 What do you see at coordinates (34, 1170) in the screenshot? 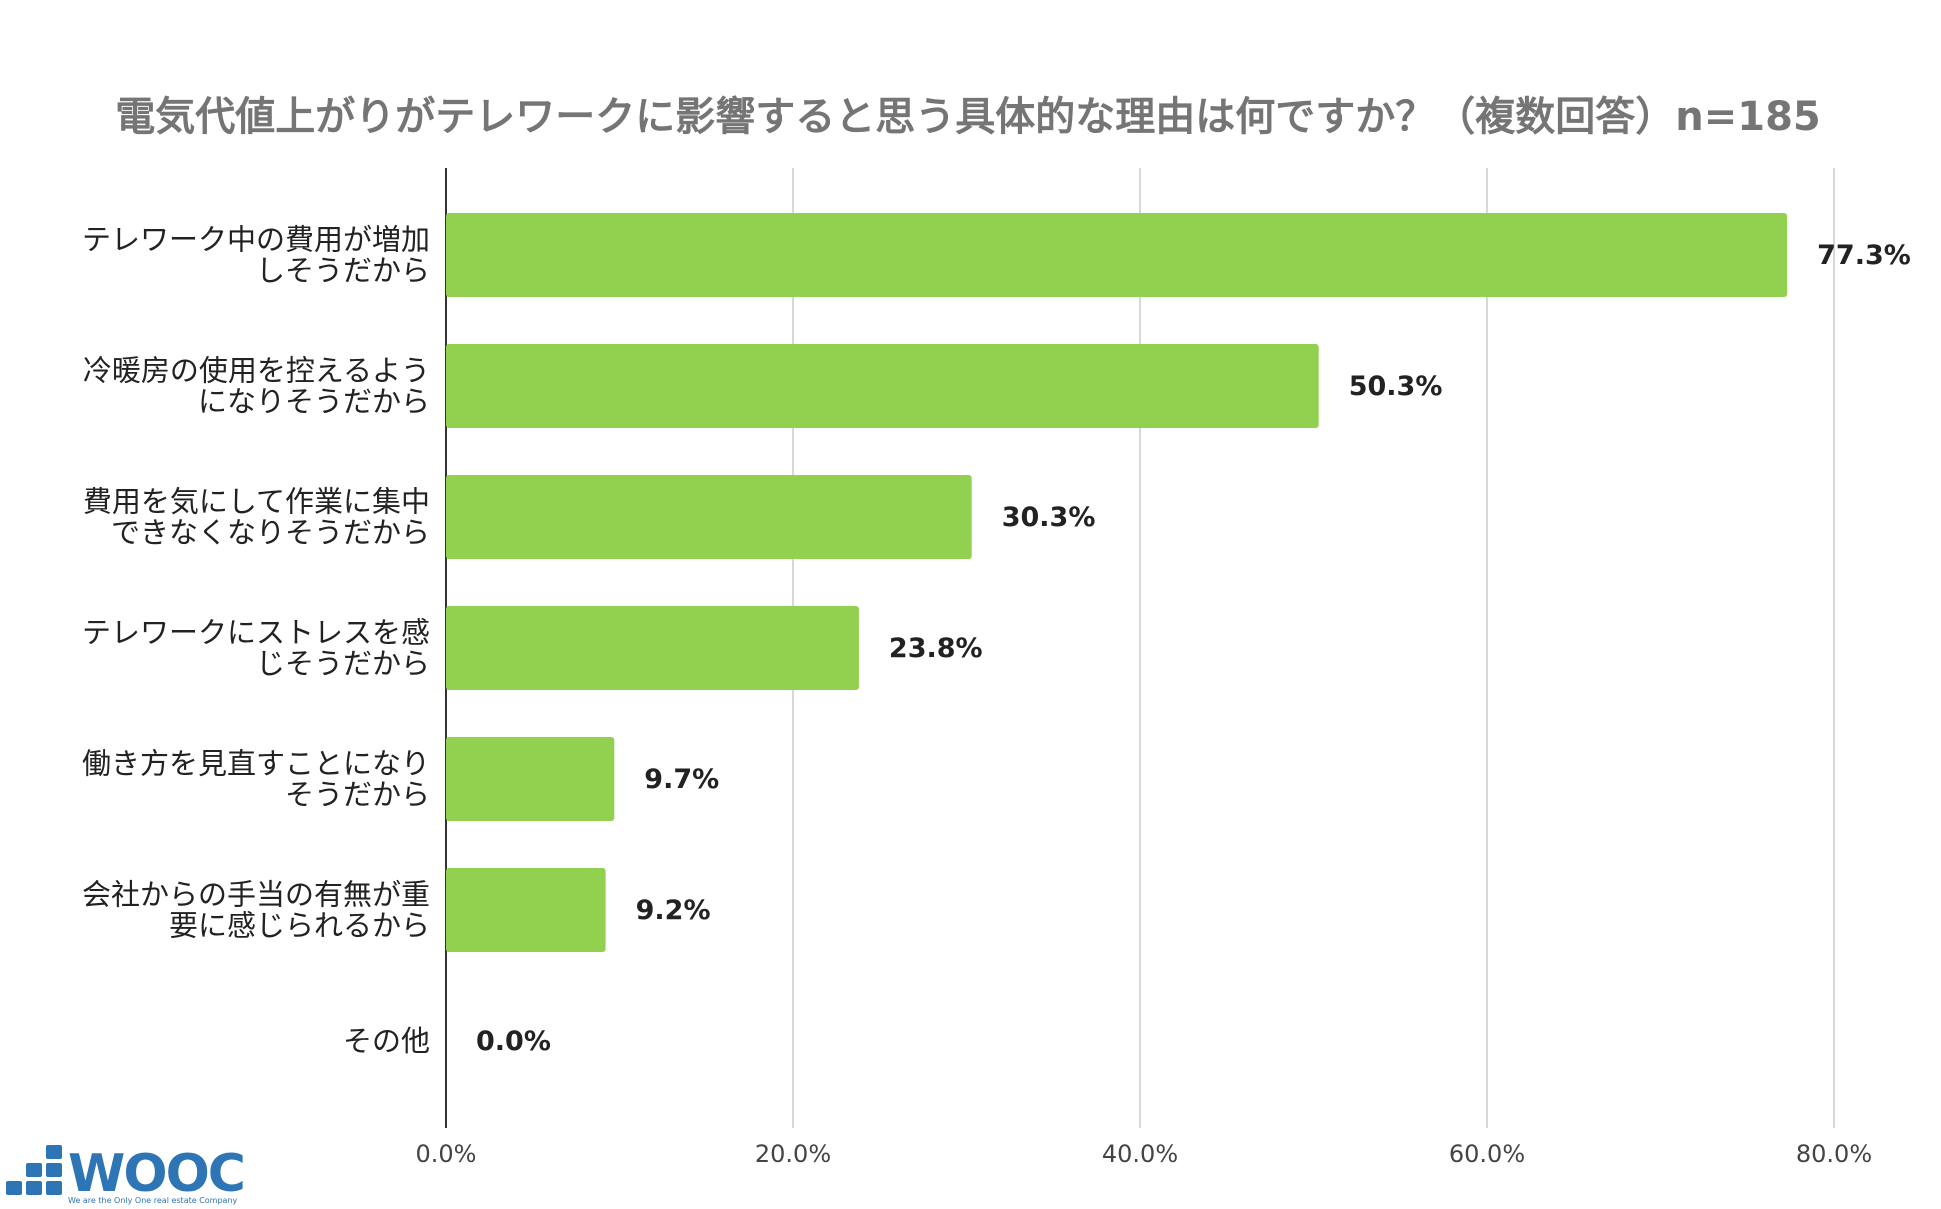
I see `logo-blocks-icon` at bounding box center [34, 1170].